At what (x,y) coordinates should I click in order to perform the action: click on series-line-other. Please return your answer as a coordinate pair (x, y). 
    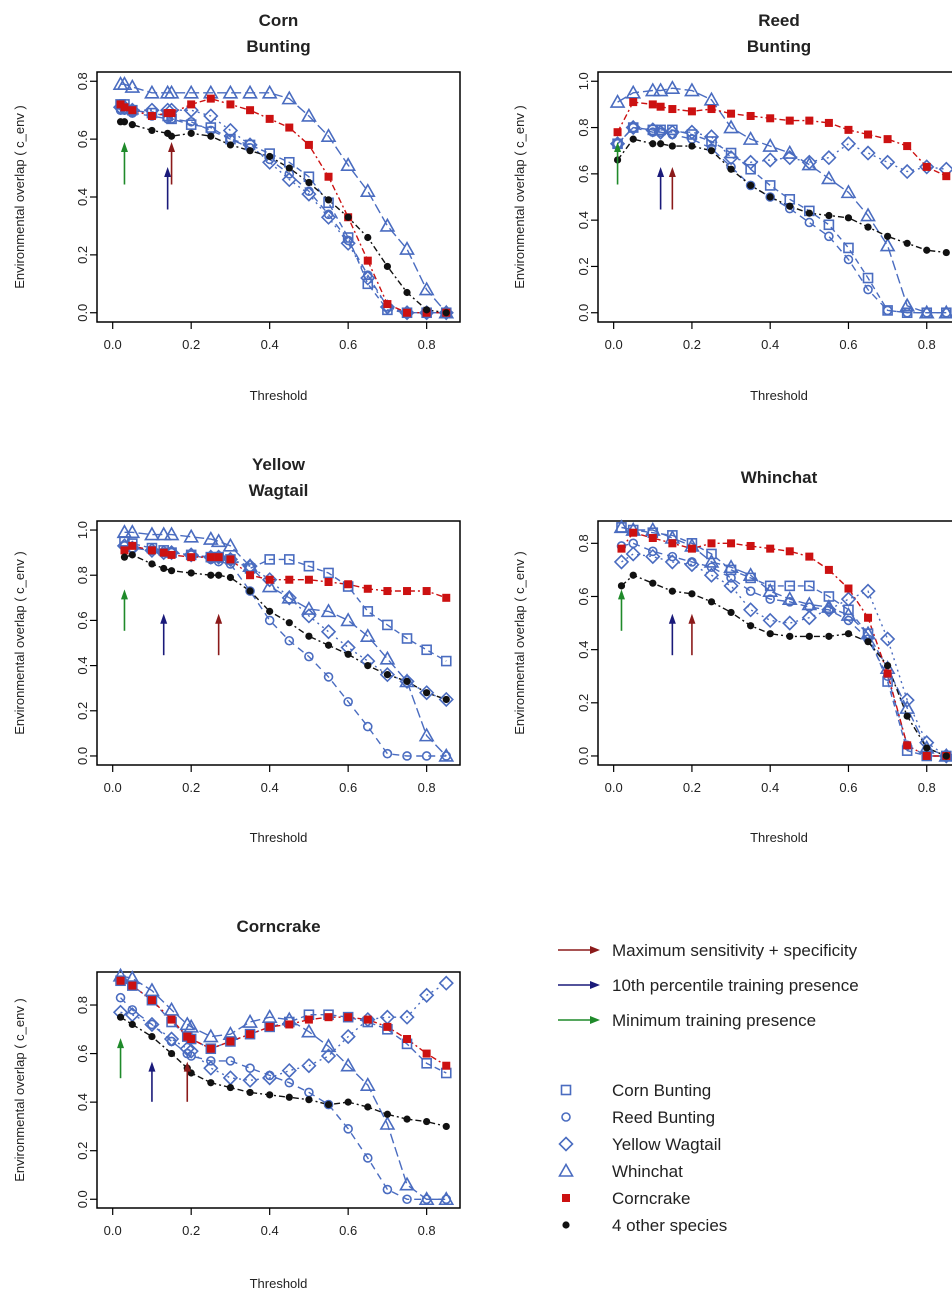
    Looking at the image, I should click on (283, 217).